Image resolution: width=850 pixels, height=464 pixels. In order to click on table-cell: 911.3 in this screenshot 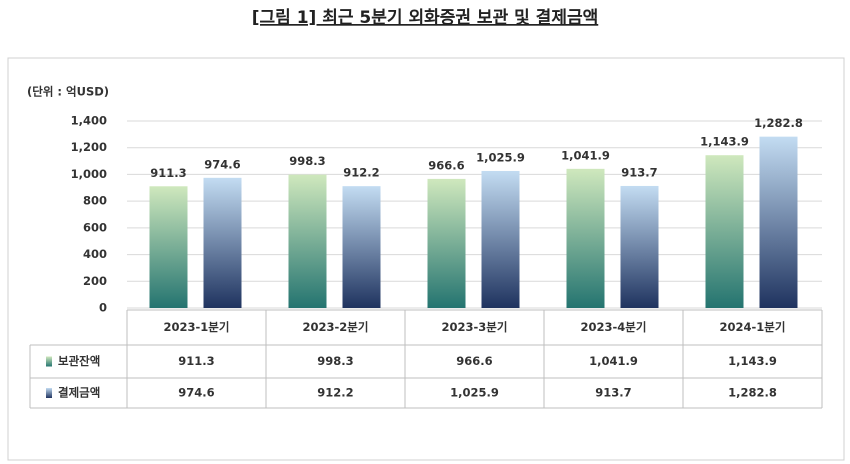, I will do `click(196, 361)`.